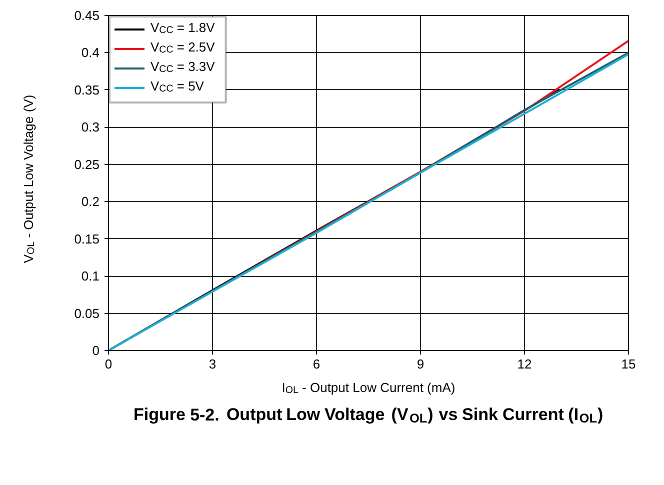 The height and width of the screenshot is (485, 664). Describe the element at coordinates (212, 364) in the screenshot. I see `x-tick-label: 3` at that location.